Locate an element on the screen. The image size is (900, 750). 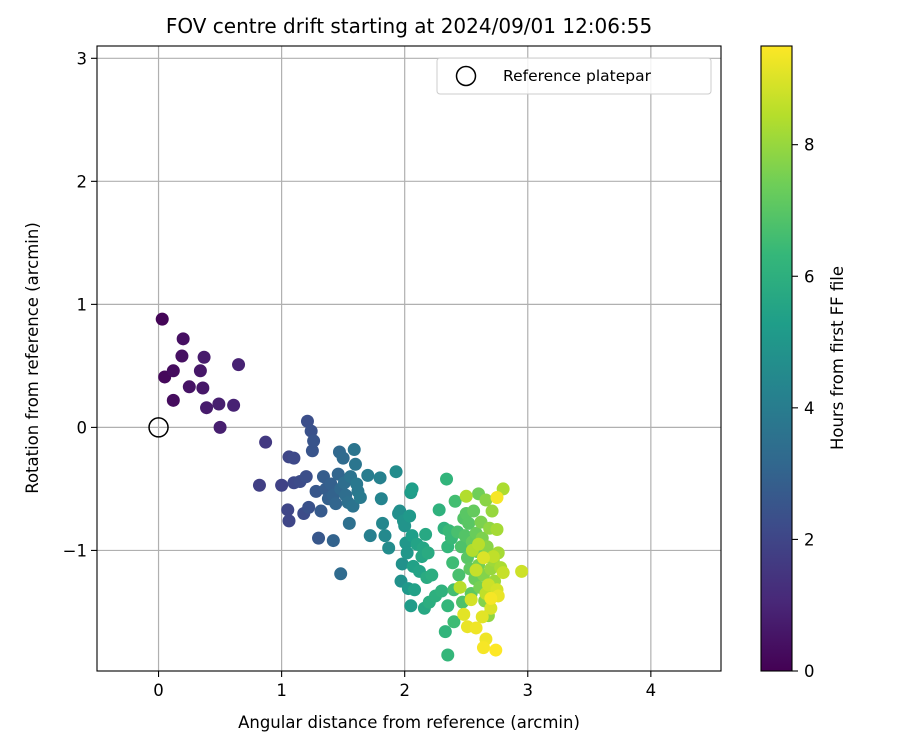
x-tick-label: 2 is located at coordinates (404, 690).